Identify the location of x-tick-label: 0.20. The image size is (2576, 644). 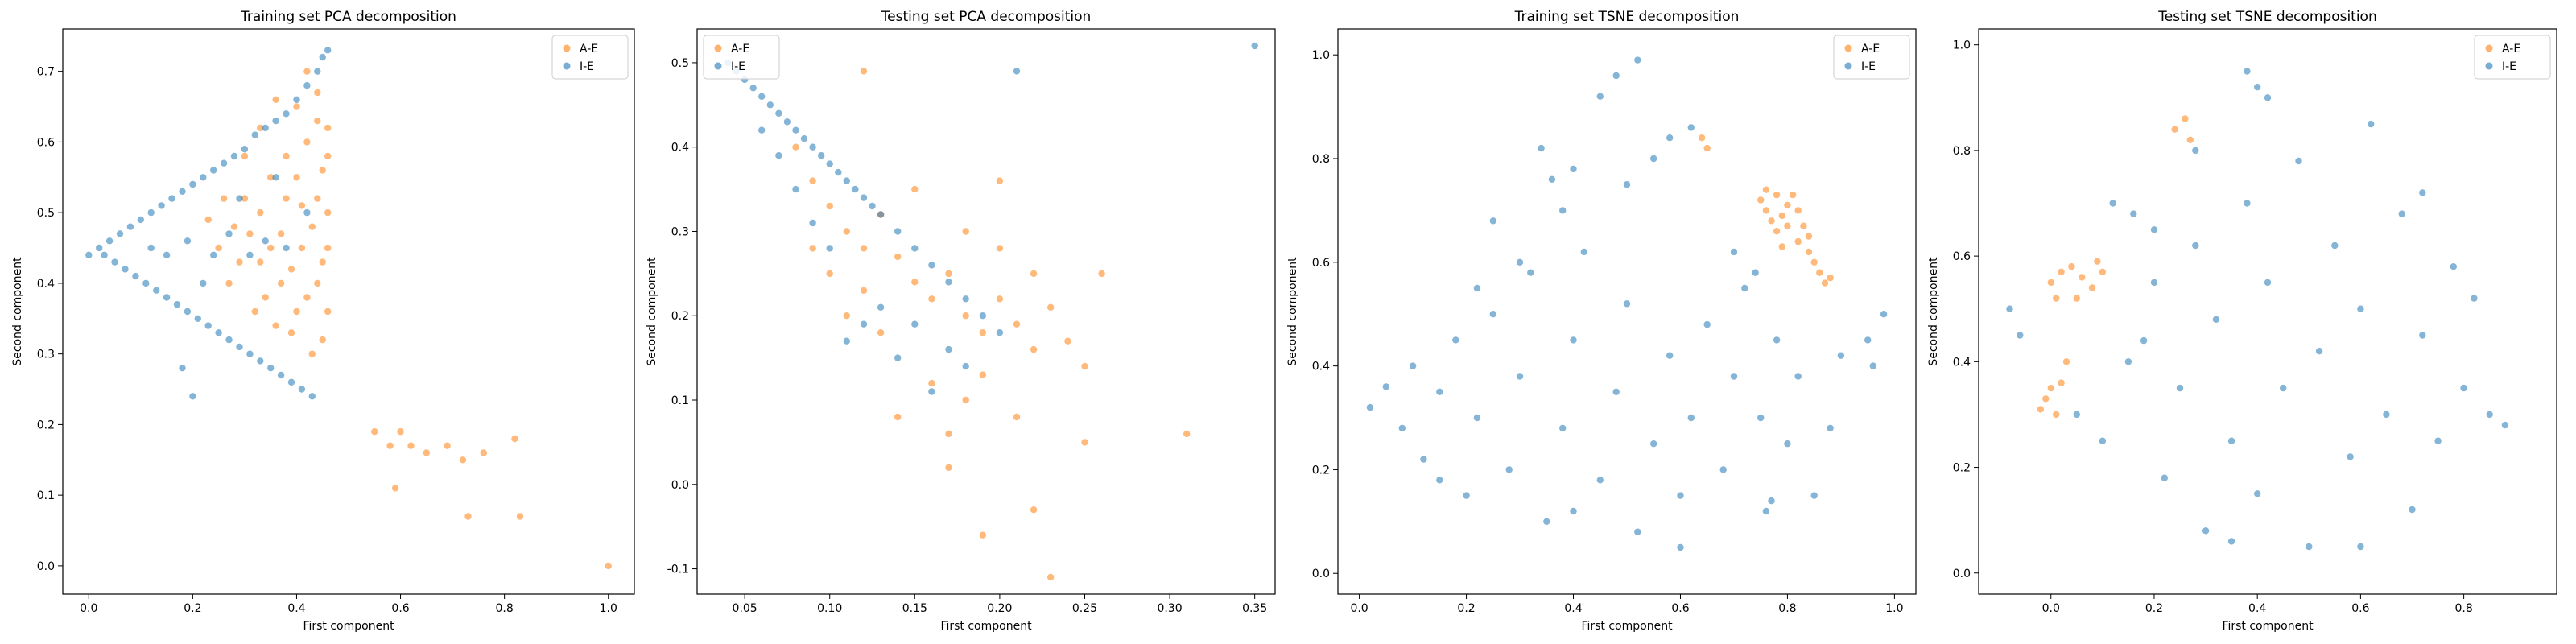
(999, 608).